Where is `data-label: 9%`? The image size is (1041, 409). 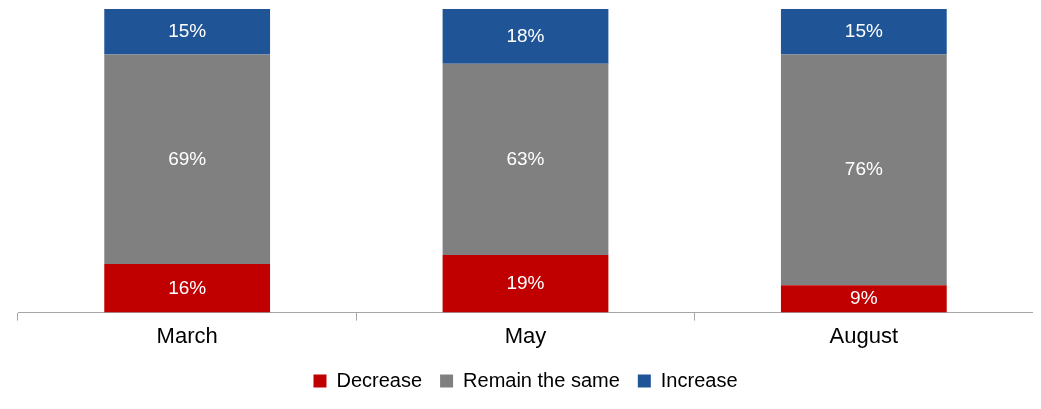
data-label: 9% is located at coordinates (864, 298).